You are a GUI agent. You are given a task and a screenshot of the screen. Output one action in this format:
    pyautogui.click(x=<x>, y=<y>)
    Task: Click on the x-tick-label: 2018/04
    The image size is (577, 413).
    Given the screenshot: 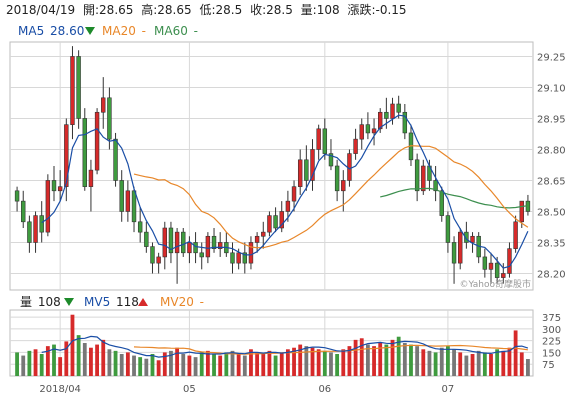 What is the action you would take?
    pyautogui.click(x=60, y=389)
    